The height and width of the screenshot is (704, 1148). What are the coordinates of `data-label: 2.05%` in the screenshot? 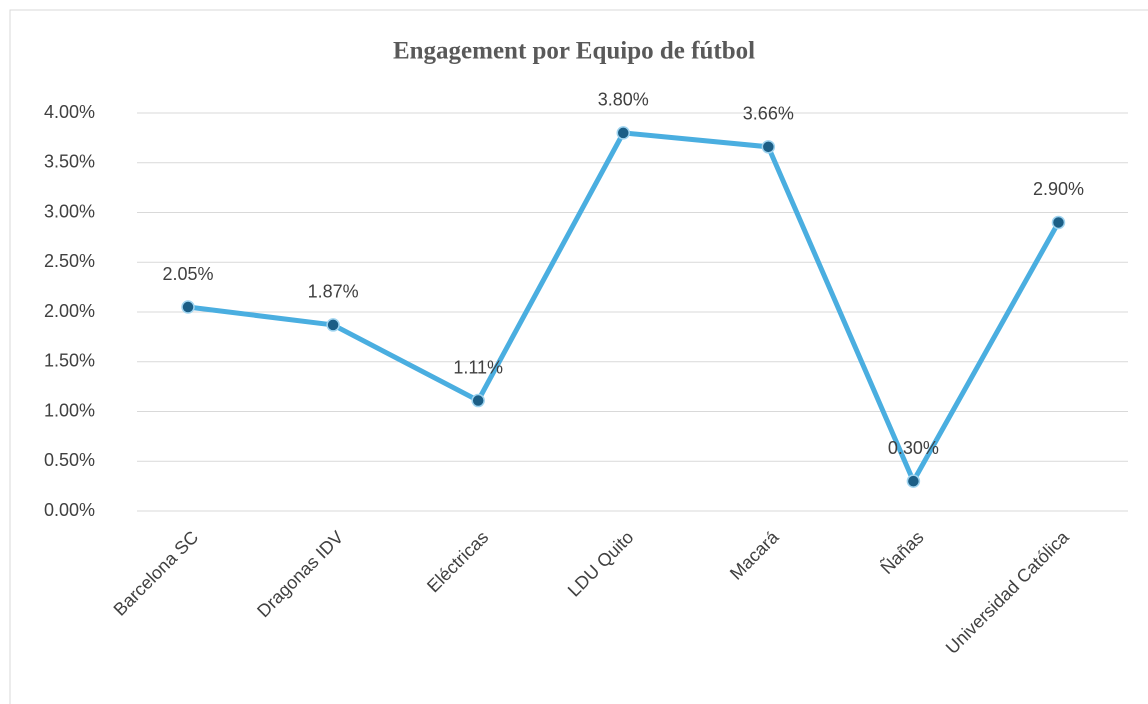 It's located at (188, 274).